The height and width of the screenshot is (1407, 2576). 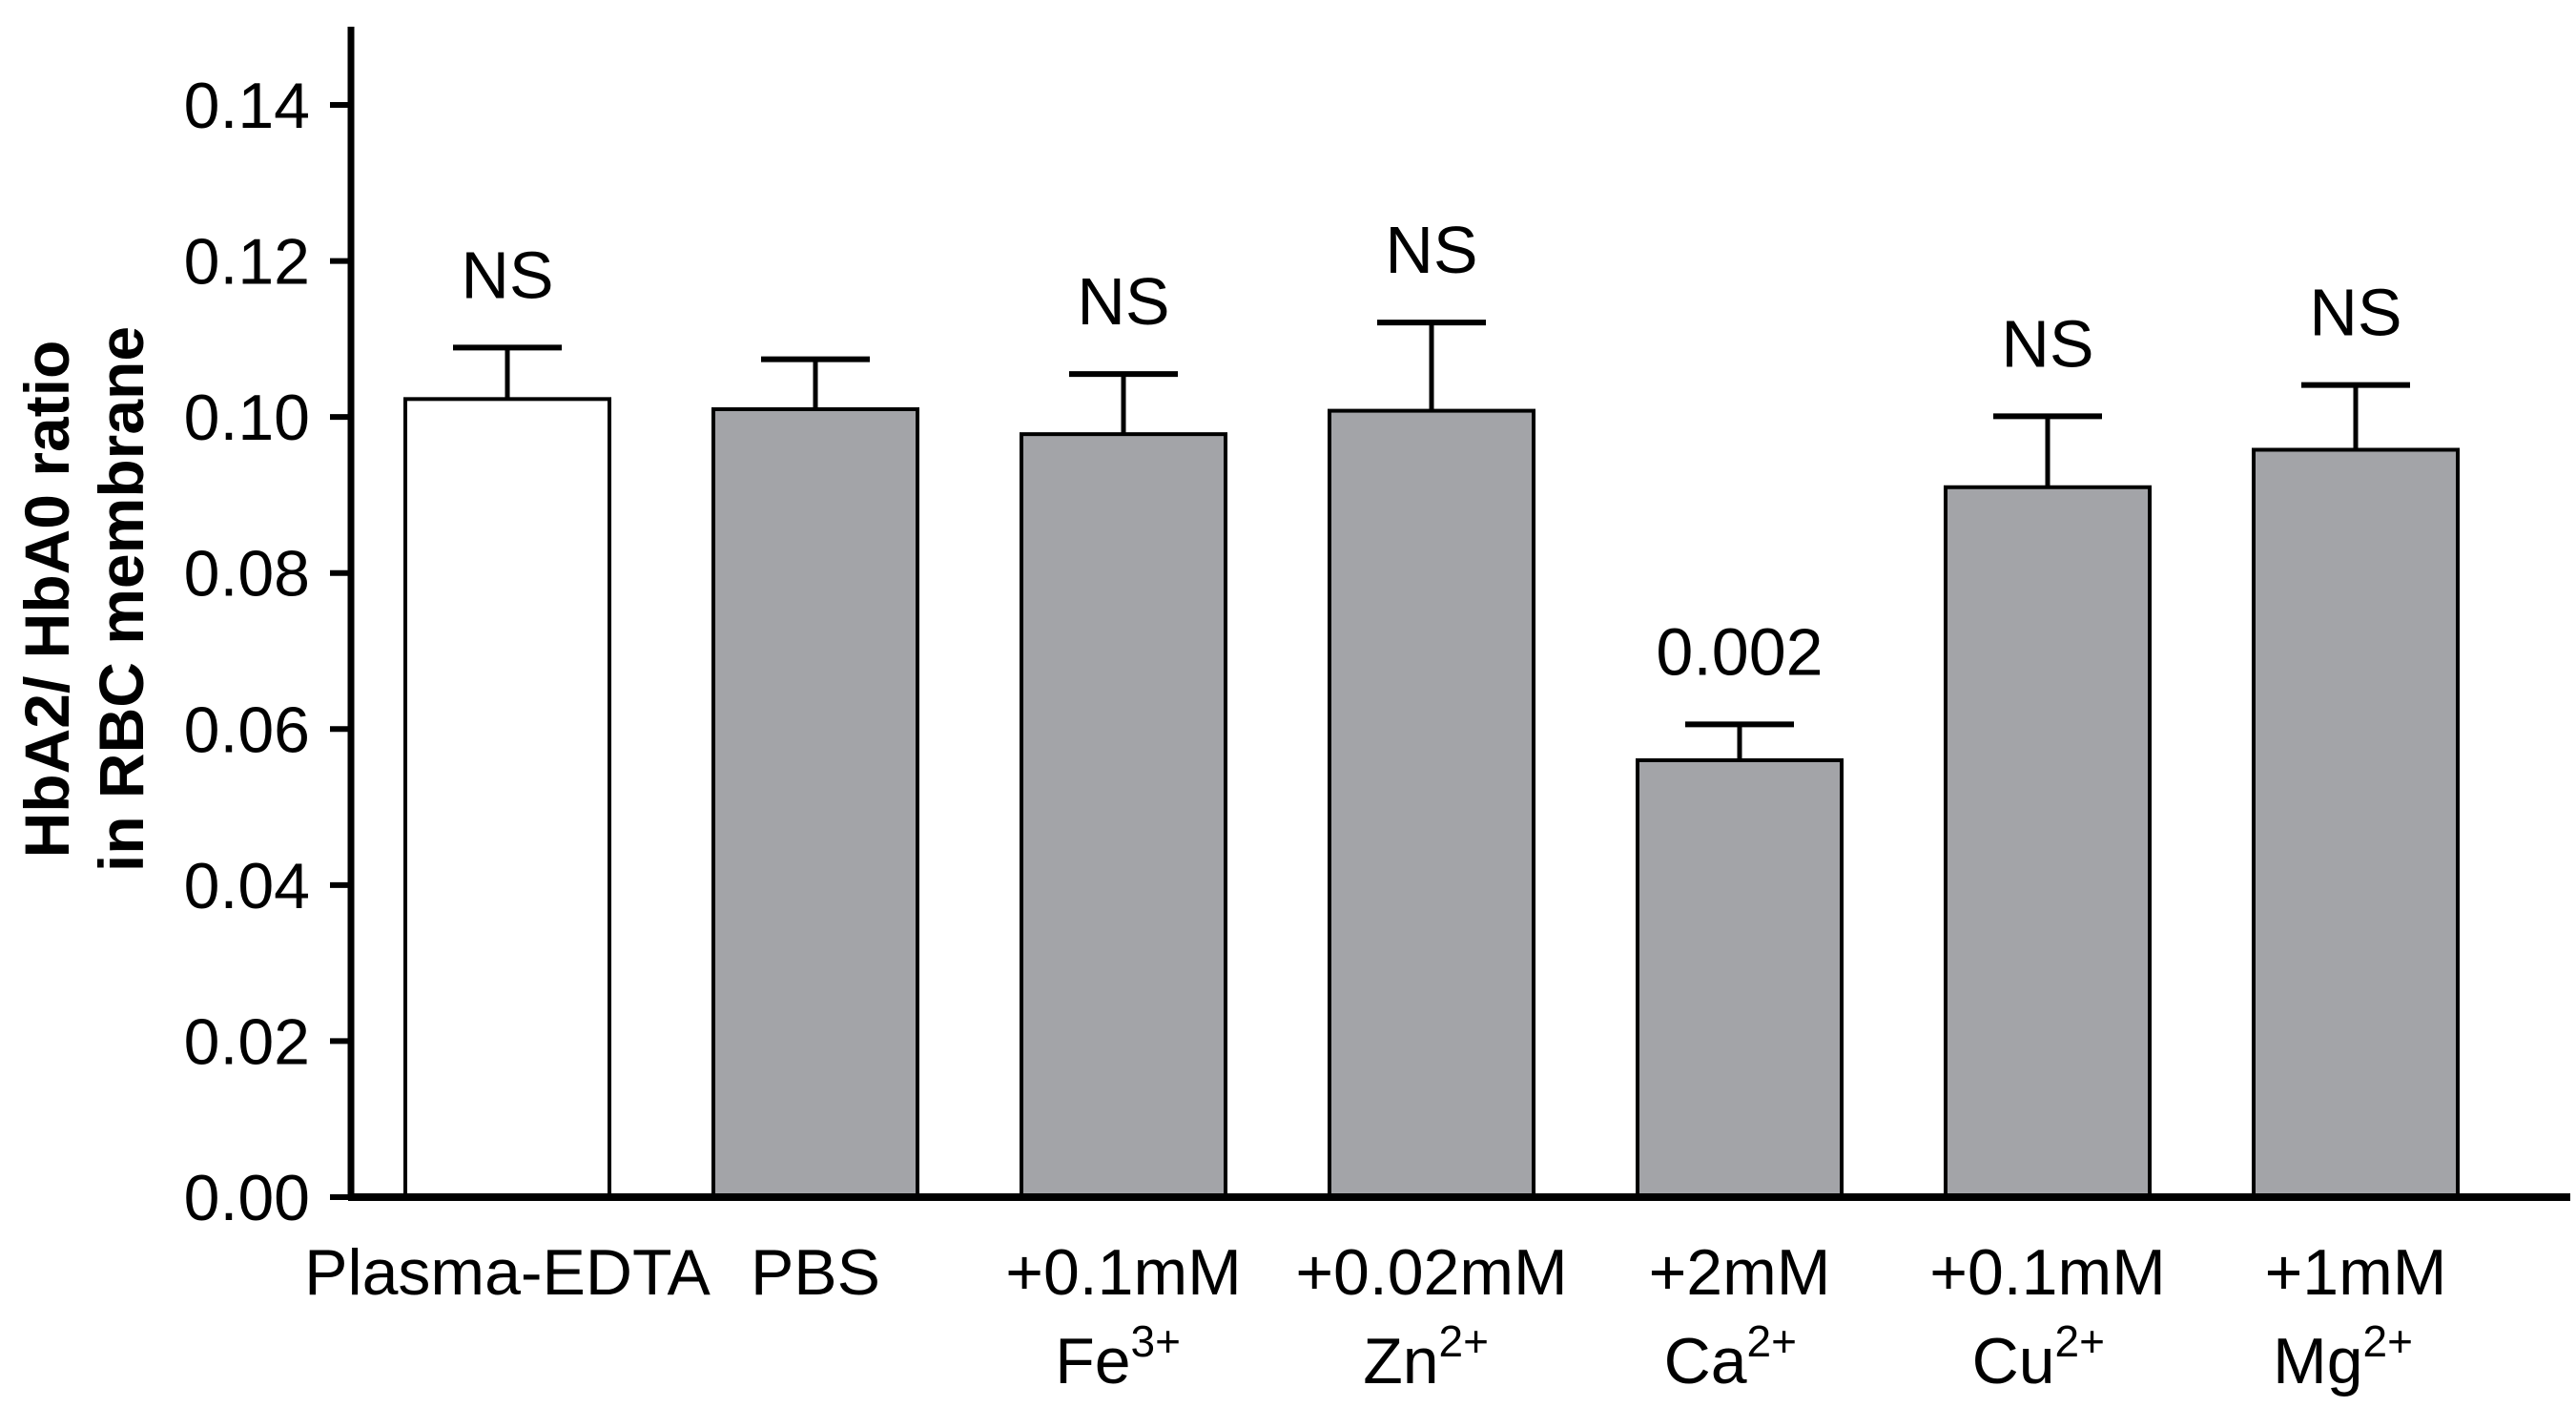 What do you see at coordinates (1740, 1272) in the screenshot?
I see `category-label-4: +2mM` at bounding box center [1740, 1272].